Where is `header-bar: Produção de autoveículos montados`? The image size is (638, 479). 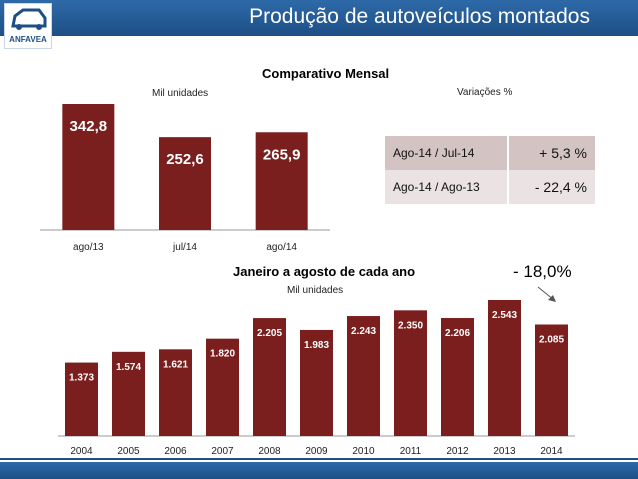
header-bar: Produção de autoveículos montados is located at coordinates (319, 18).